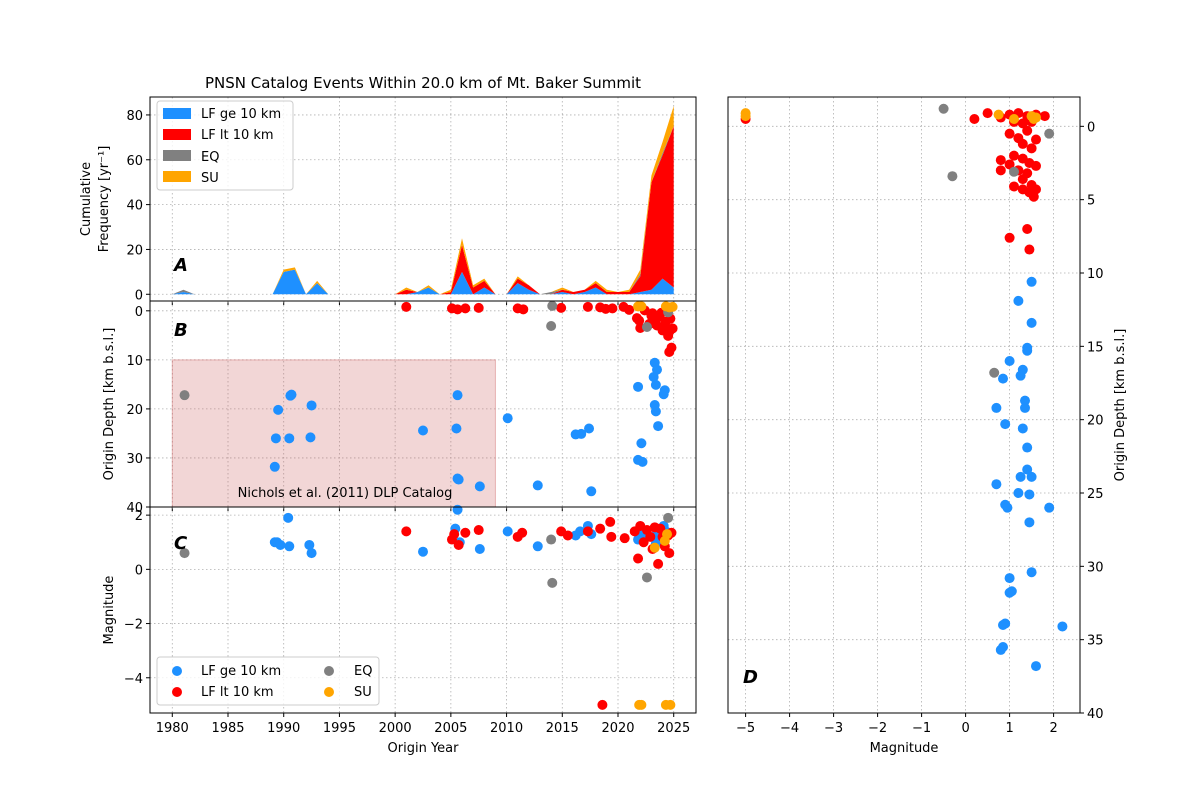 This screenshot has width=1200, height=800. I want to click on panel-b-points, so click(428, 398).